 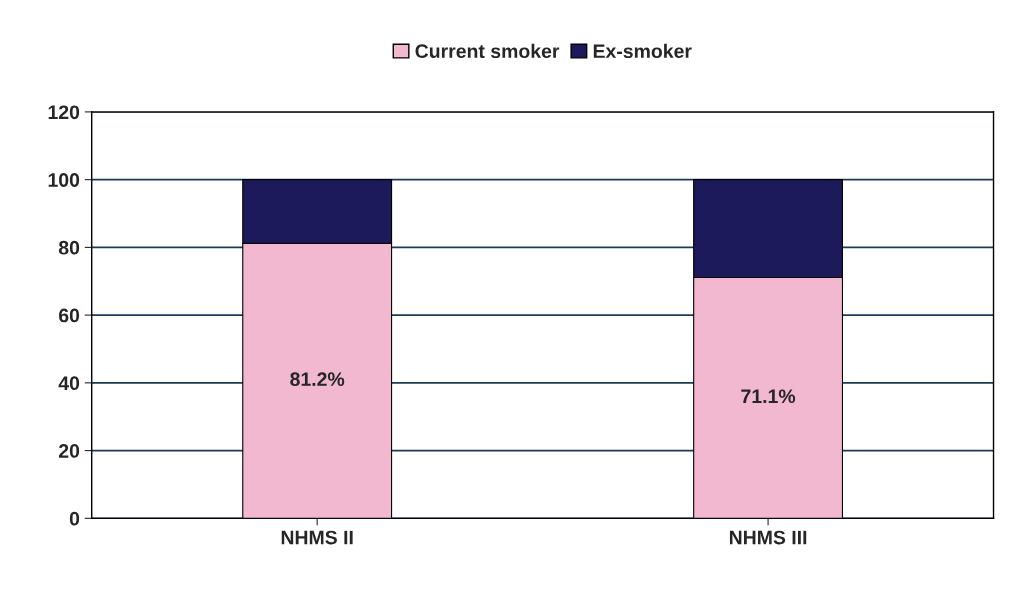 I want to click on y-tick-label: 40, so click(x=69, y=383).